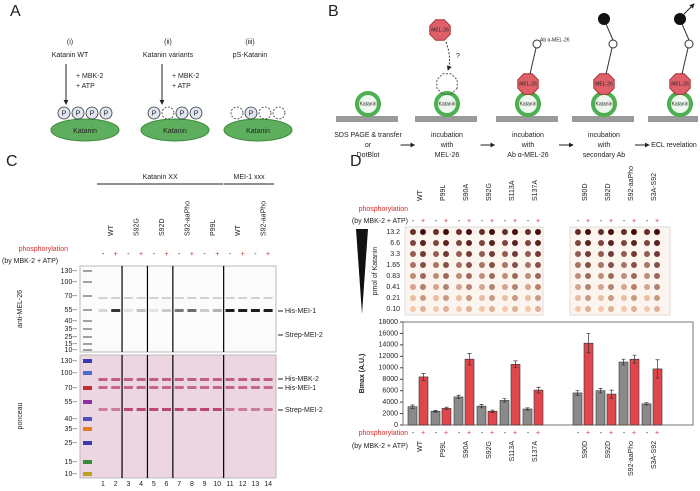 The image size is (700, 491). Describe the element at coordinates (71, 419) in the screenshot. I see `marker-label: 40--` at that location.